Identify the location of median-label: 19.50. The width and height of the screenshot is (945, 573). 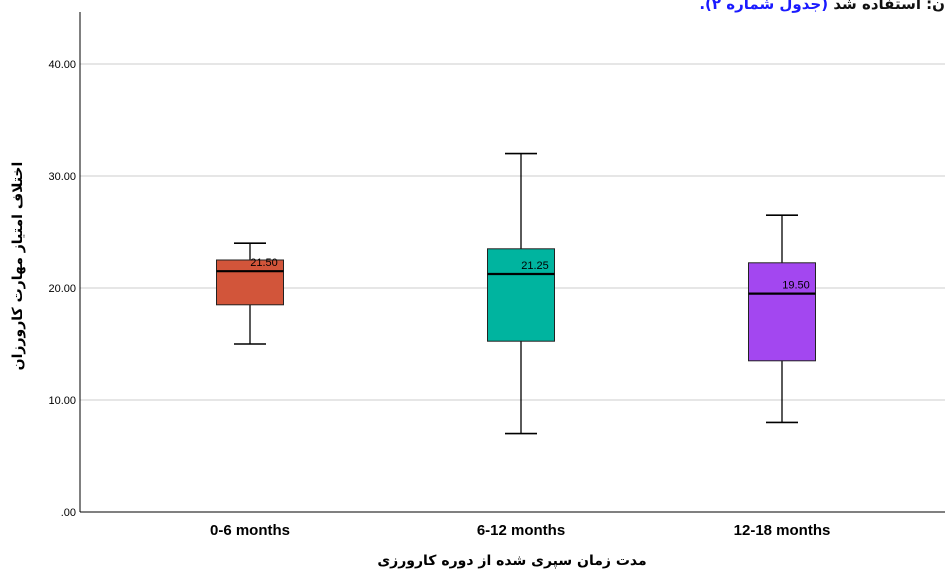
(796, 286).